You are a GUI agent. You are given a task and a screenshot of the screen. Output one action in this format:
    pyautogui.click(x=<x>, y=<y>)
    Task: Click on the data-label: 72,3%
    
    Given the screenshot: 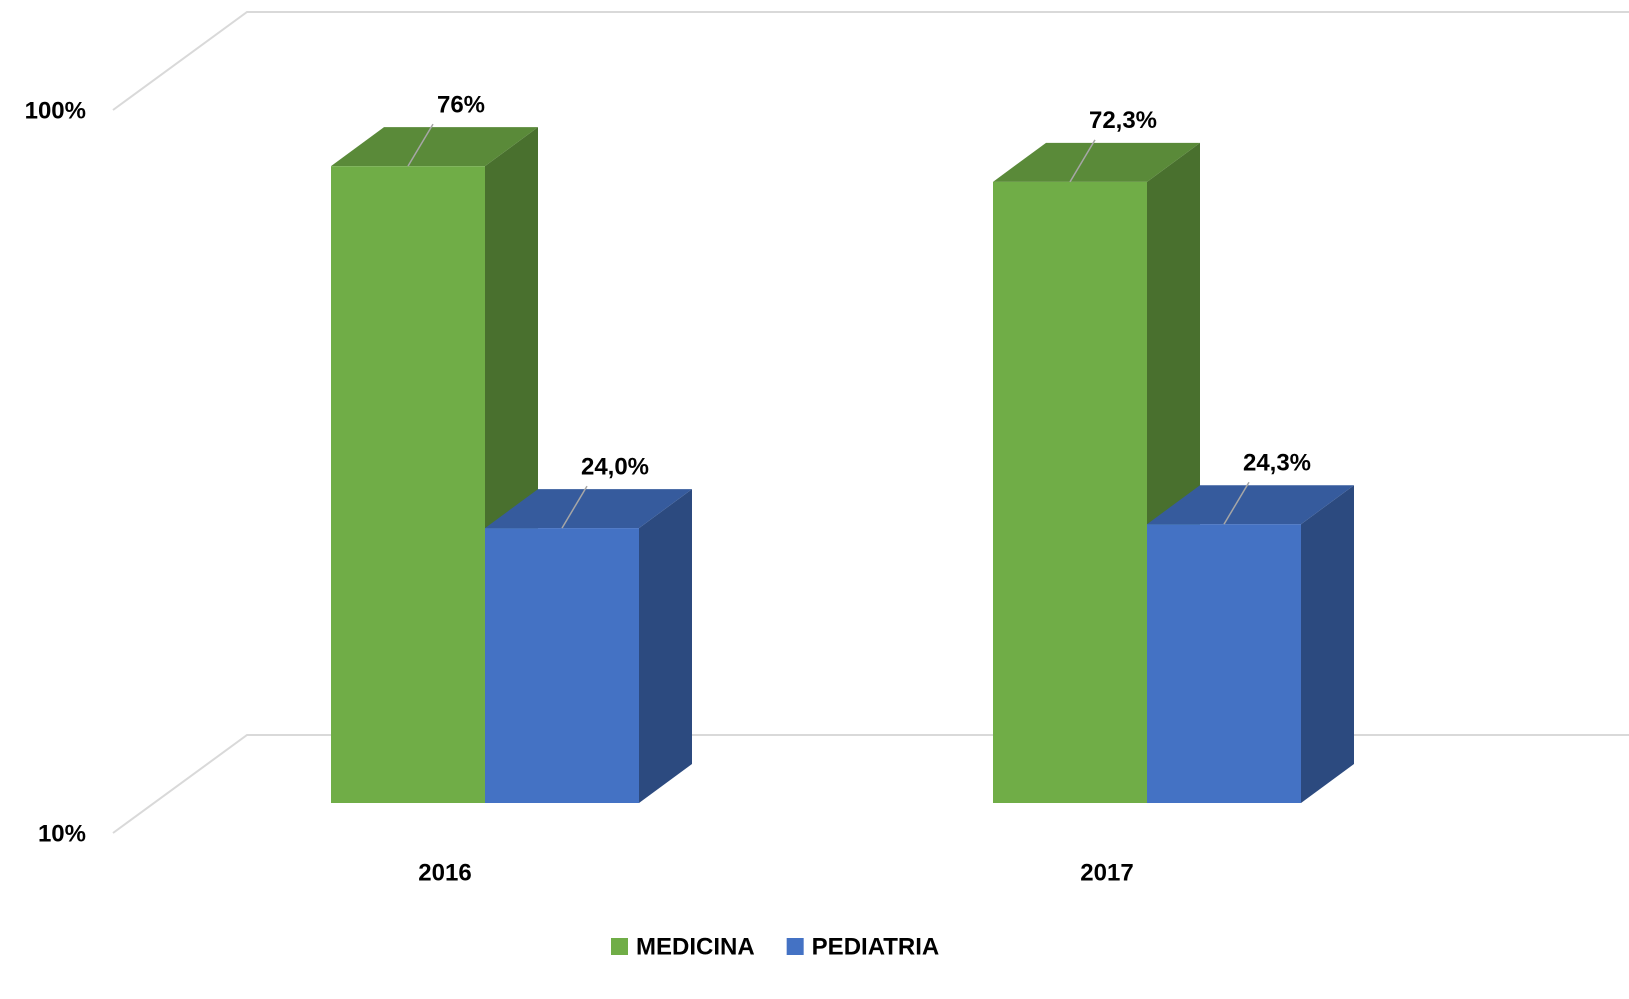 What is the action you would take?
    pyautogui.click(x=1123, y=120)
    